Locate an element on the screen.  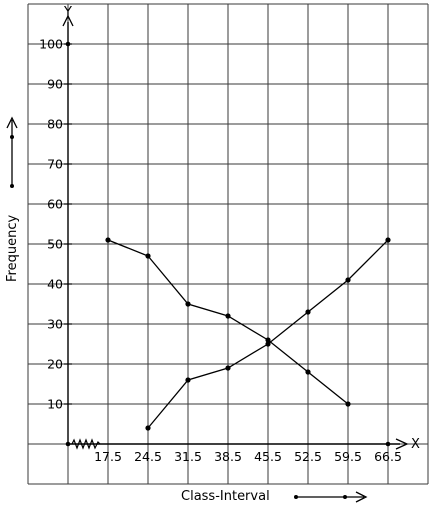
x-tick-label: 24.5 is located at coordinates (148, 456).